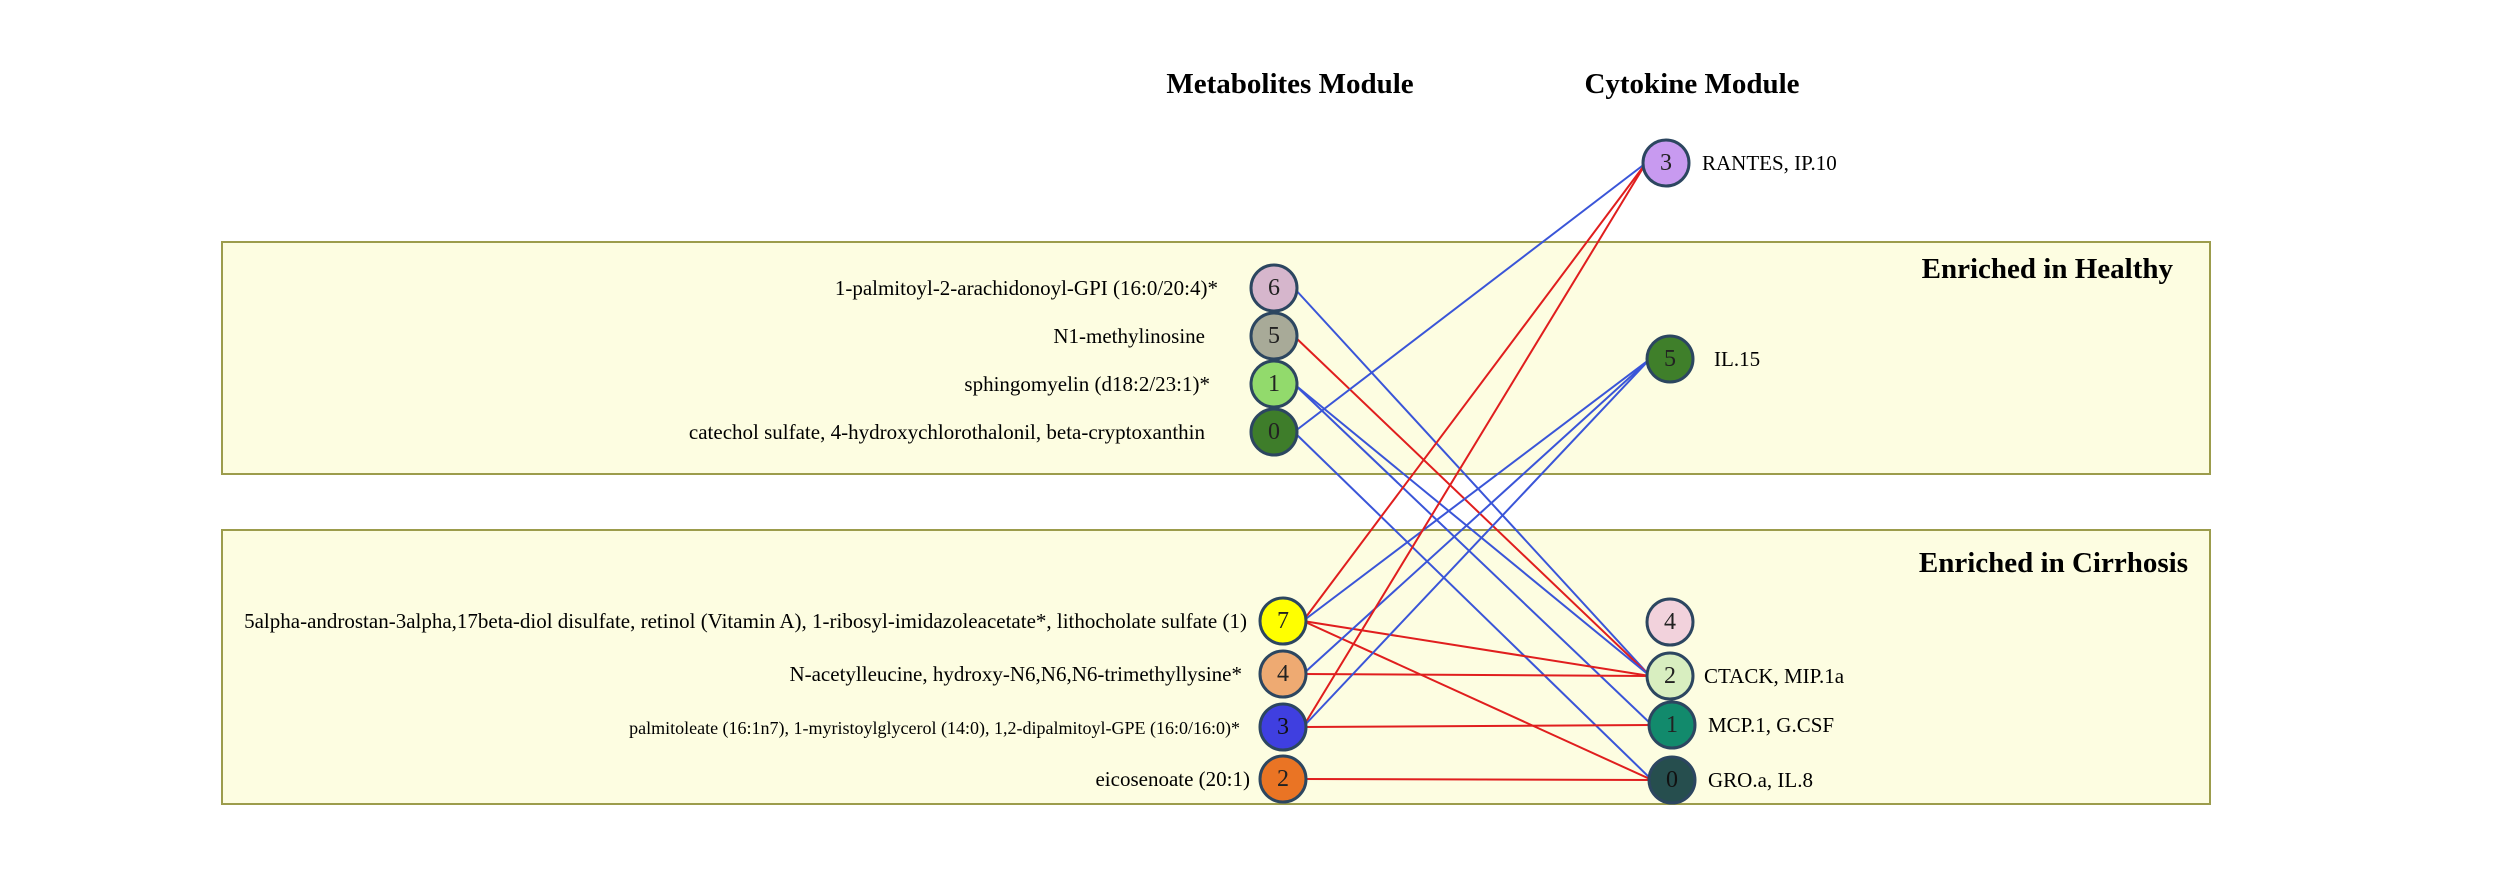 The image size is (2494, 879). What do you see at coordinates (1477, 726) in the screenshot?
I see `edge-m3-c1` at bounding box center [1477, 726].